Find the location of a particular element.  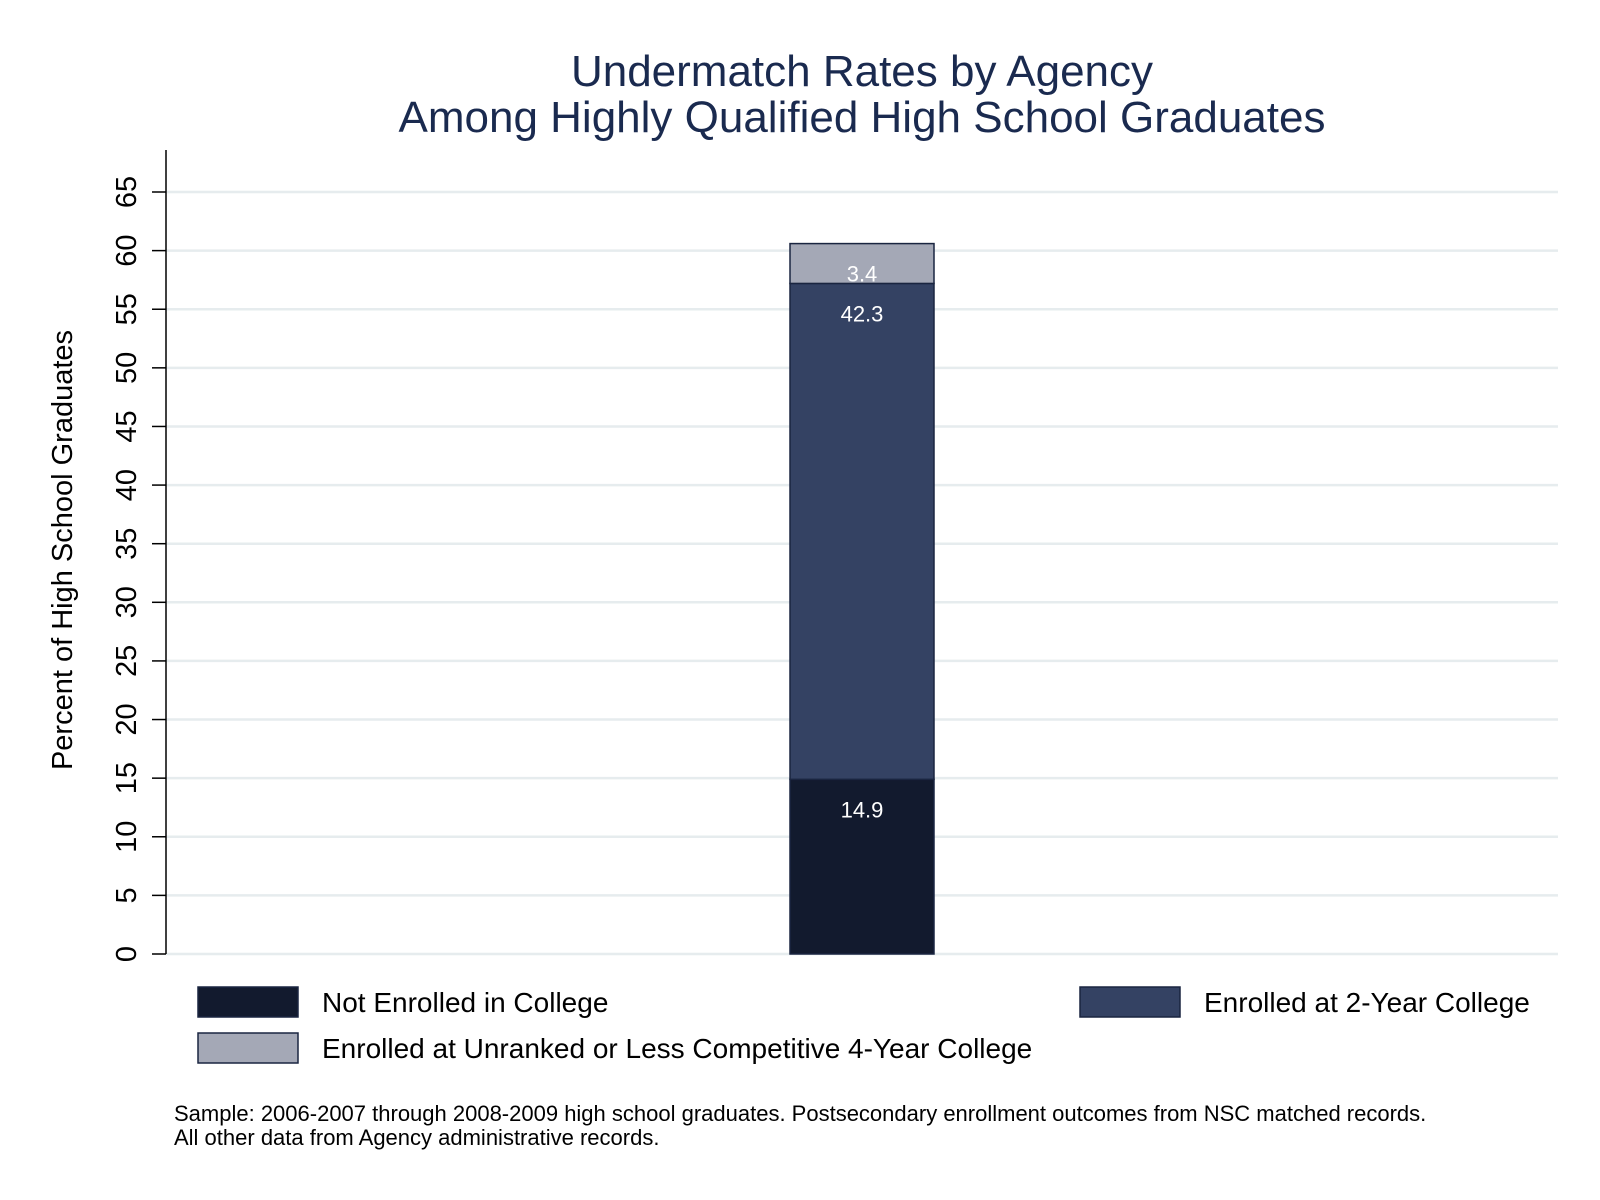

chart-title-line-1: Undermatch Rates by Agency is located at coordinates (862, 71).